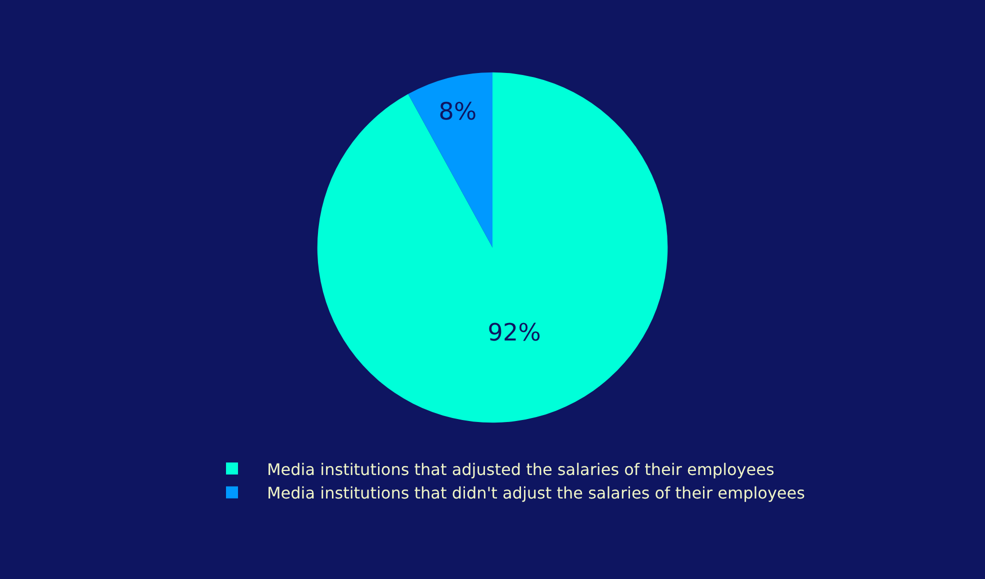 The height and width of the screenshot is (579, 985). I want to click on pie-slice, so click(450, 160).